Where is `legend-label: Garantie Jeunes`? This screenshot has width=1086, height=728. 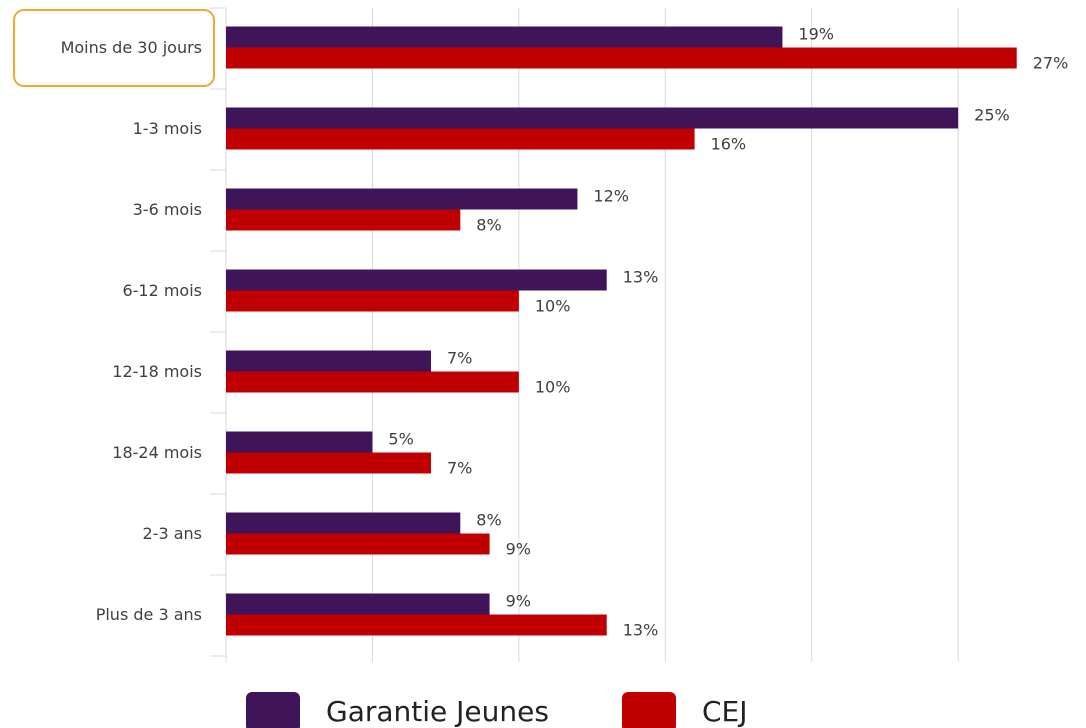
legend-label: Garantie Jeunes is located at coordinates (437, 711).